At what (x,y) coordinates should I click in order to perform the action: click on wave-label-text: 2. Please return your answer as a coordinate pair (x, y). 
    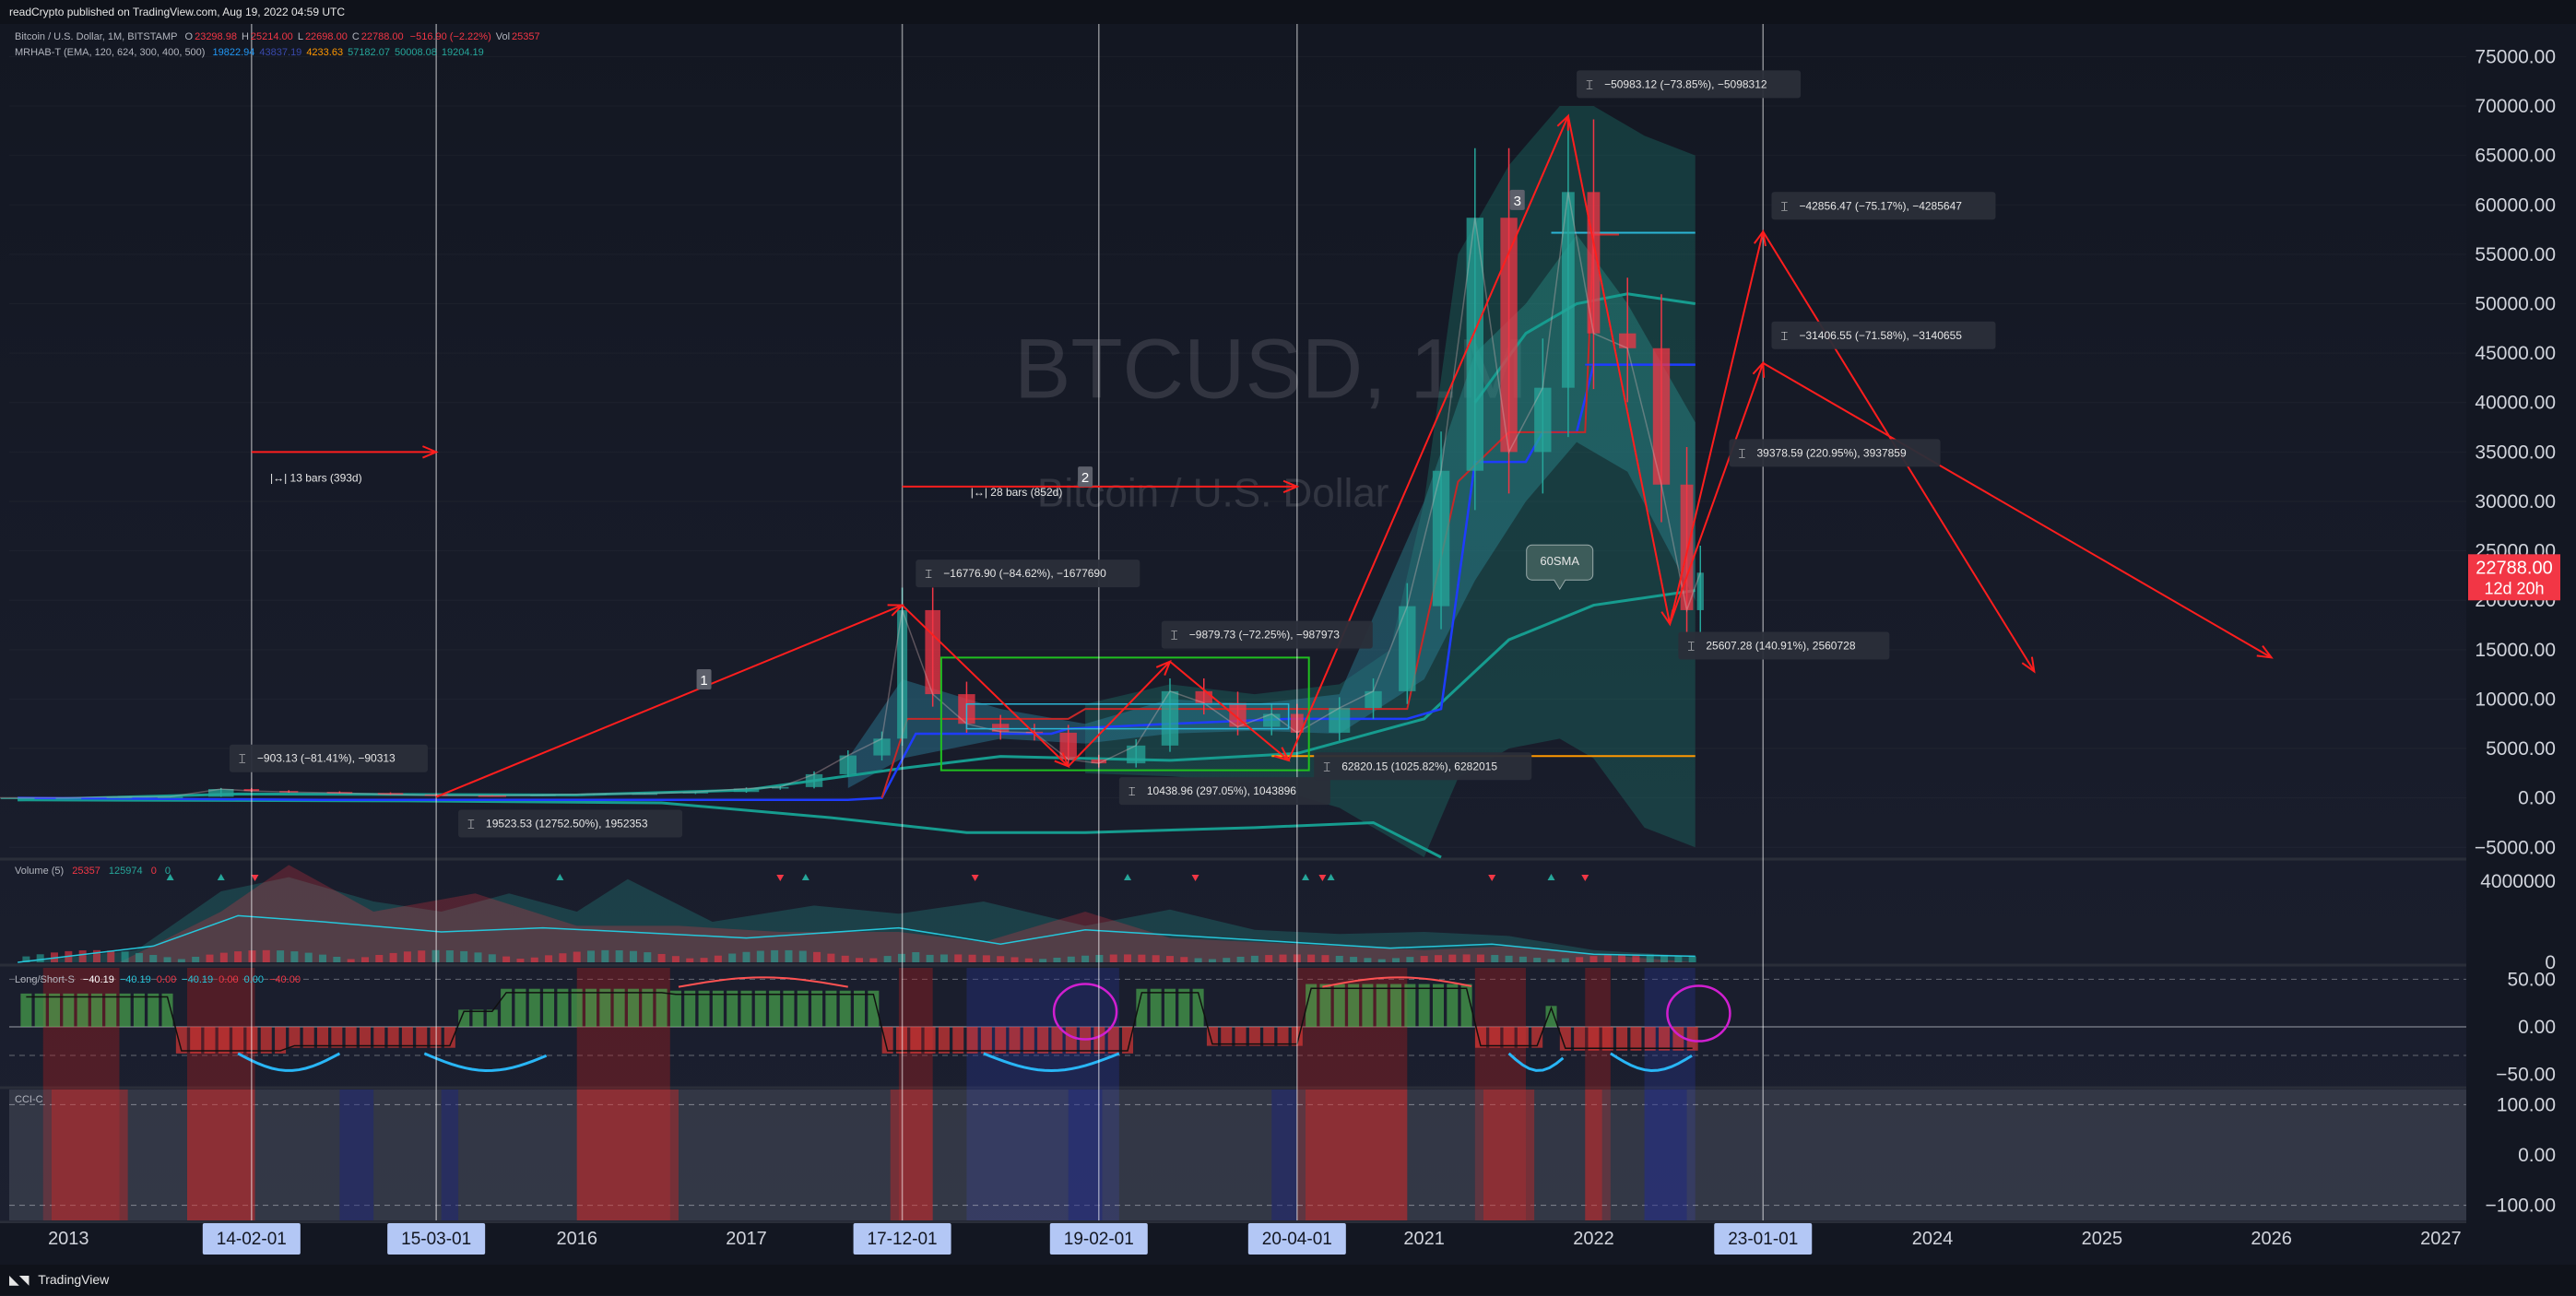
    Looking at the image, I should click on (1085, 478).